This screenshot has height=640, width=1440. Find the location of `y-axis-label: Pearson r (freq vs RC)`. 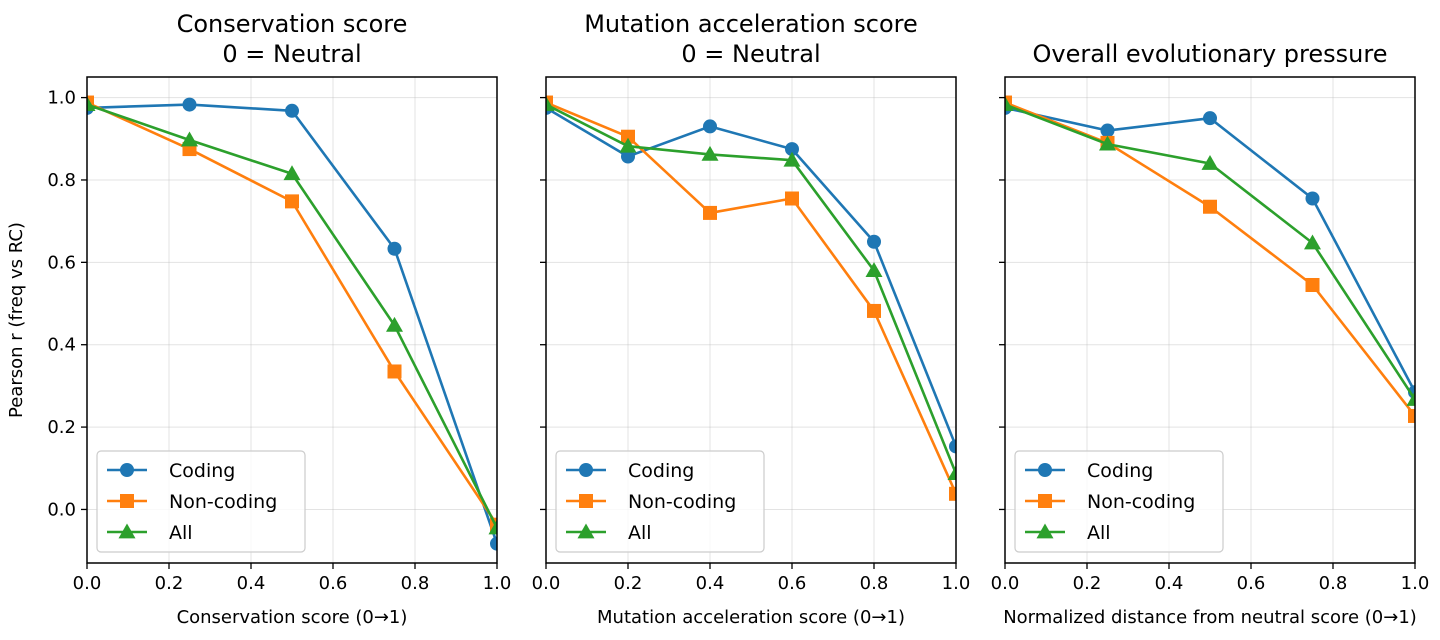

y-axis-label: Pearson r (freq vs RC) is located at coordinates (16, 320).